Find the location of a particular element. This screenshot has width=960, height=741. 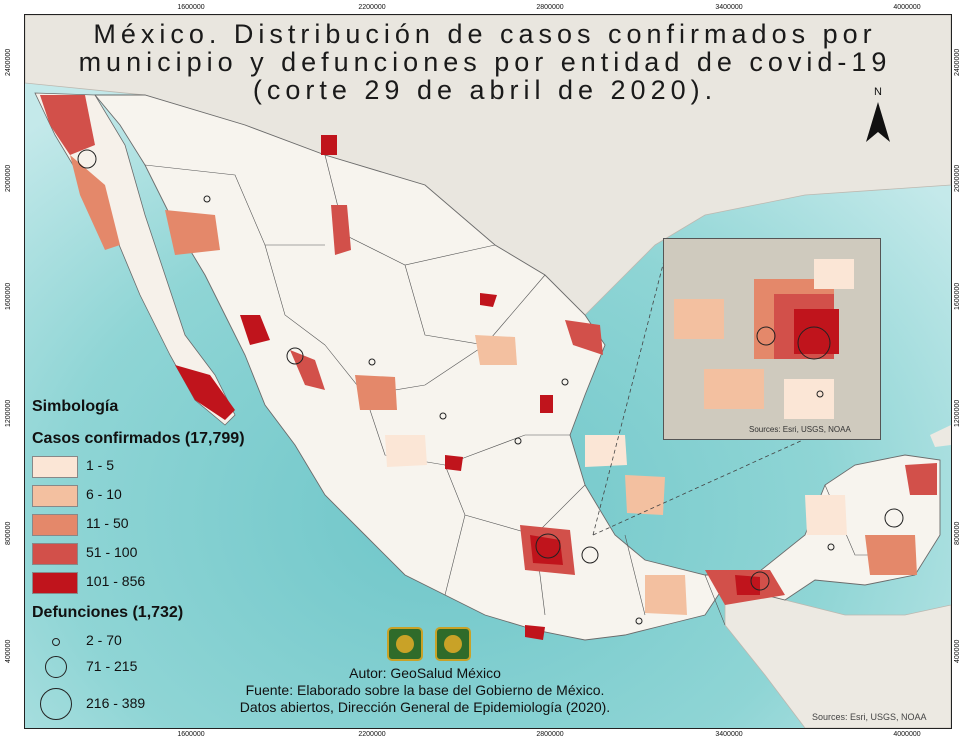

deaths-legend-row: 71 - 215 is located at coordinates (132, 669).